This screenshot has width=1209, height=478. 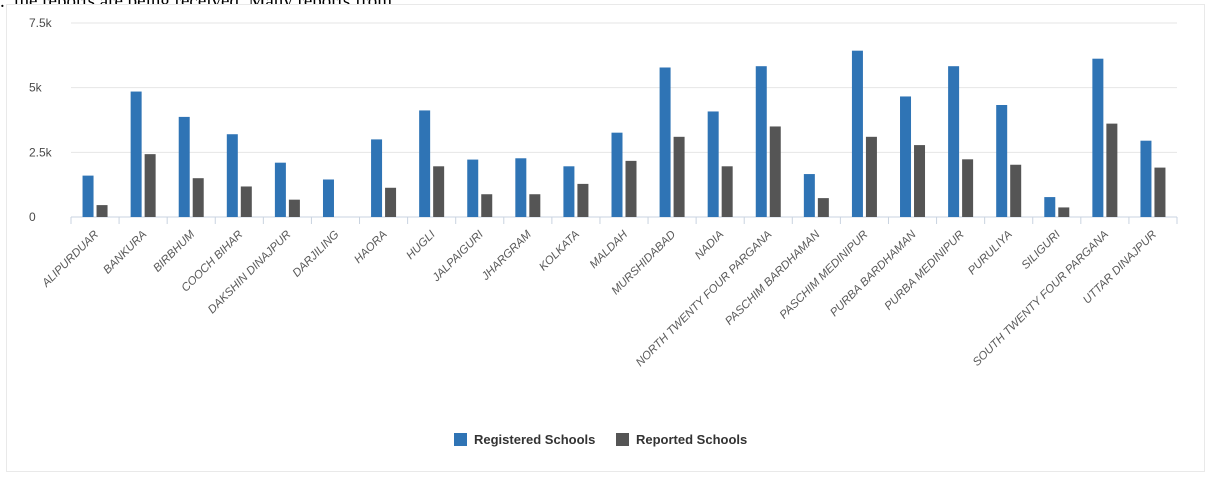 What do you see at coordinates (1042, 250) in the screenshot?
I see `x-tick-label: SILIGURI` at bounding box center [1042, 250].